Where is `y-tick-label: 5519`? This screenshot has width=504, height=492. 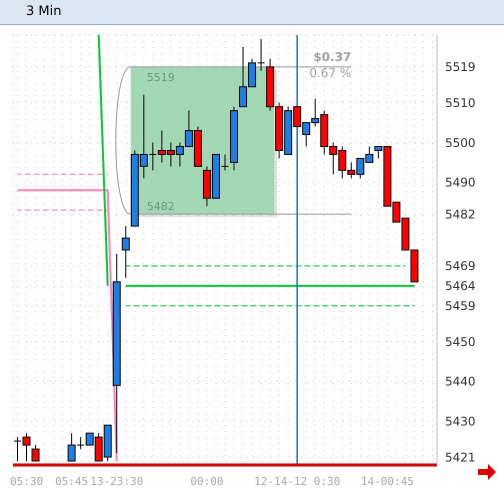 y-tick-label: 5519 is located at coordinates (460, 67).